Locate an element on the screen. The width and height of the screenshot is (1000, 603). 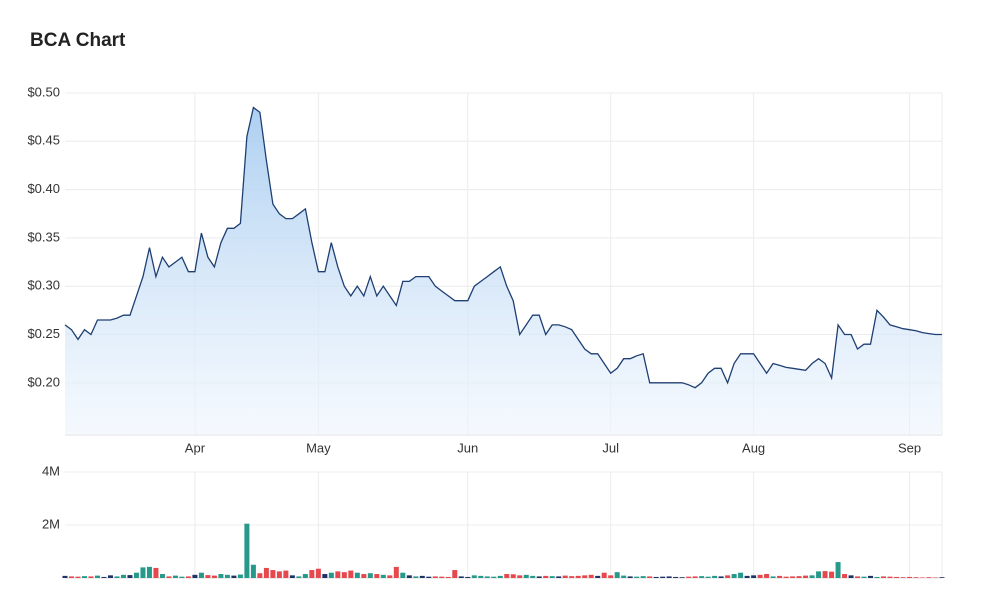
y-tick-label: $0.40 is located at coordinates (43, 188).